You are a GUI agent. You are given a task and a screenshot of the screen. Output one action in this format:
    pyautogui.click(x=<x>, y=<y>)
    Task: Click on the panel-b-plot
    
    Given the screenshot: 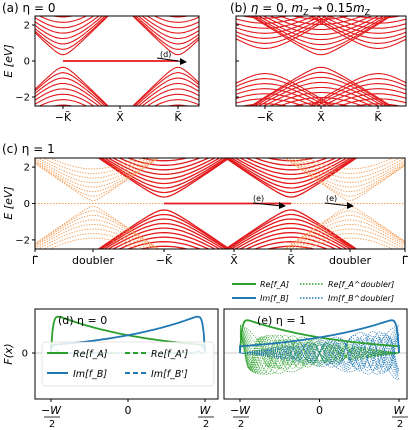 What is the action you would take?
    pyautogui.click(x=321, y=61)
    